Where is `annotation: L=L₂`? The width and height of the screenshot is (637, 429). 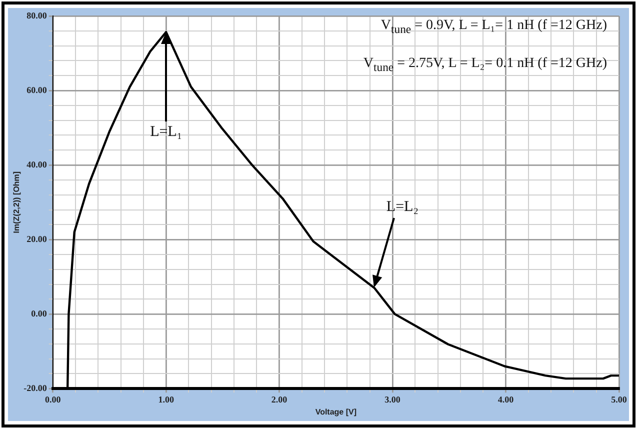
annotation: L=L₂ is located at coordinates (402, 207).